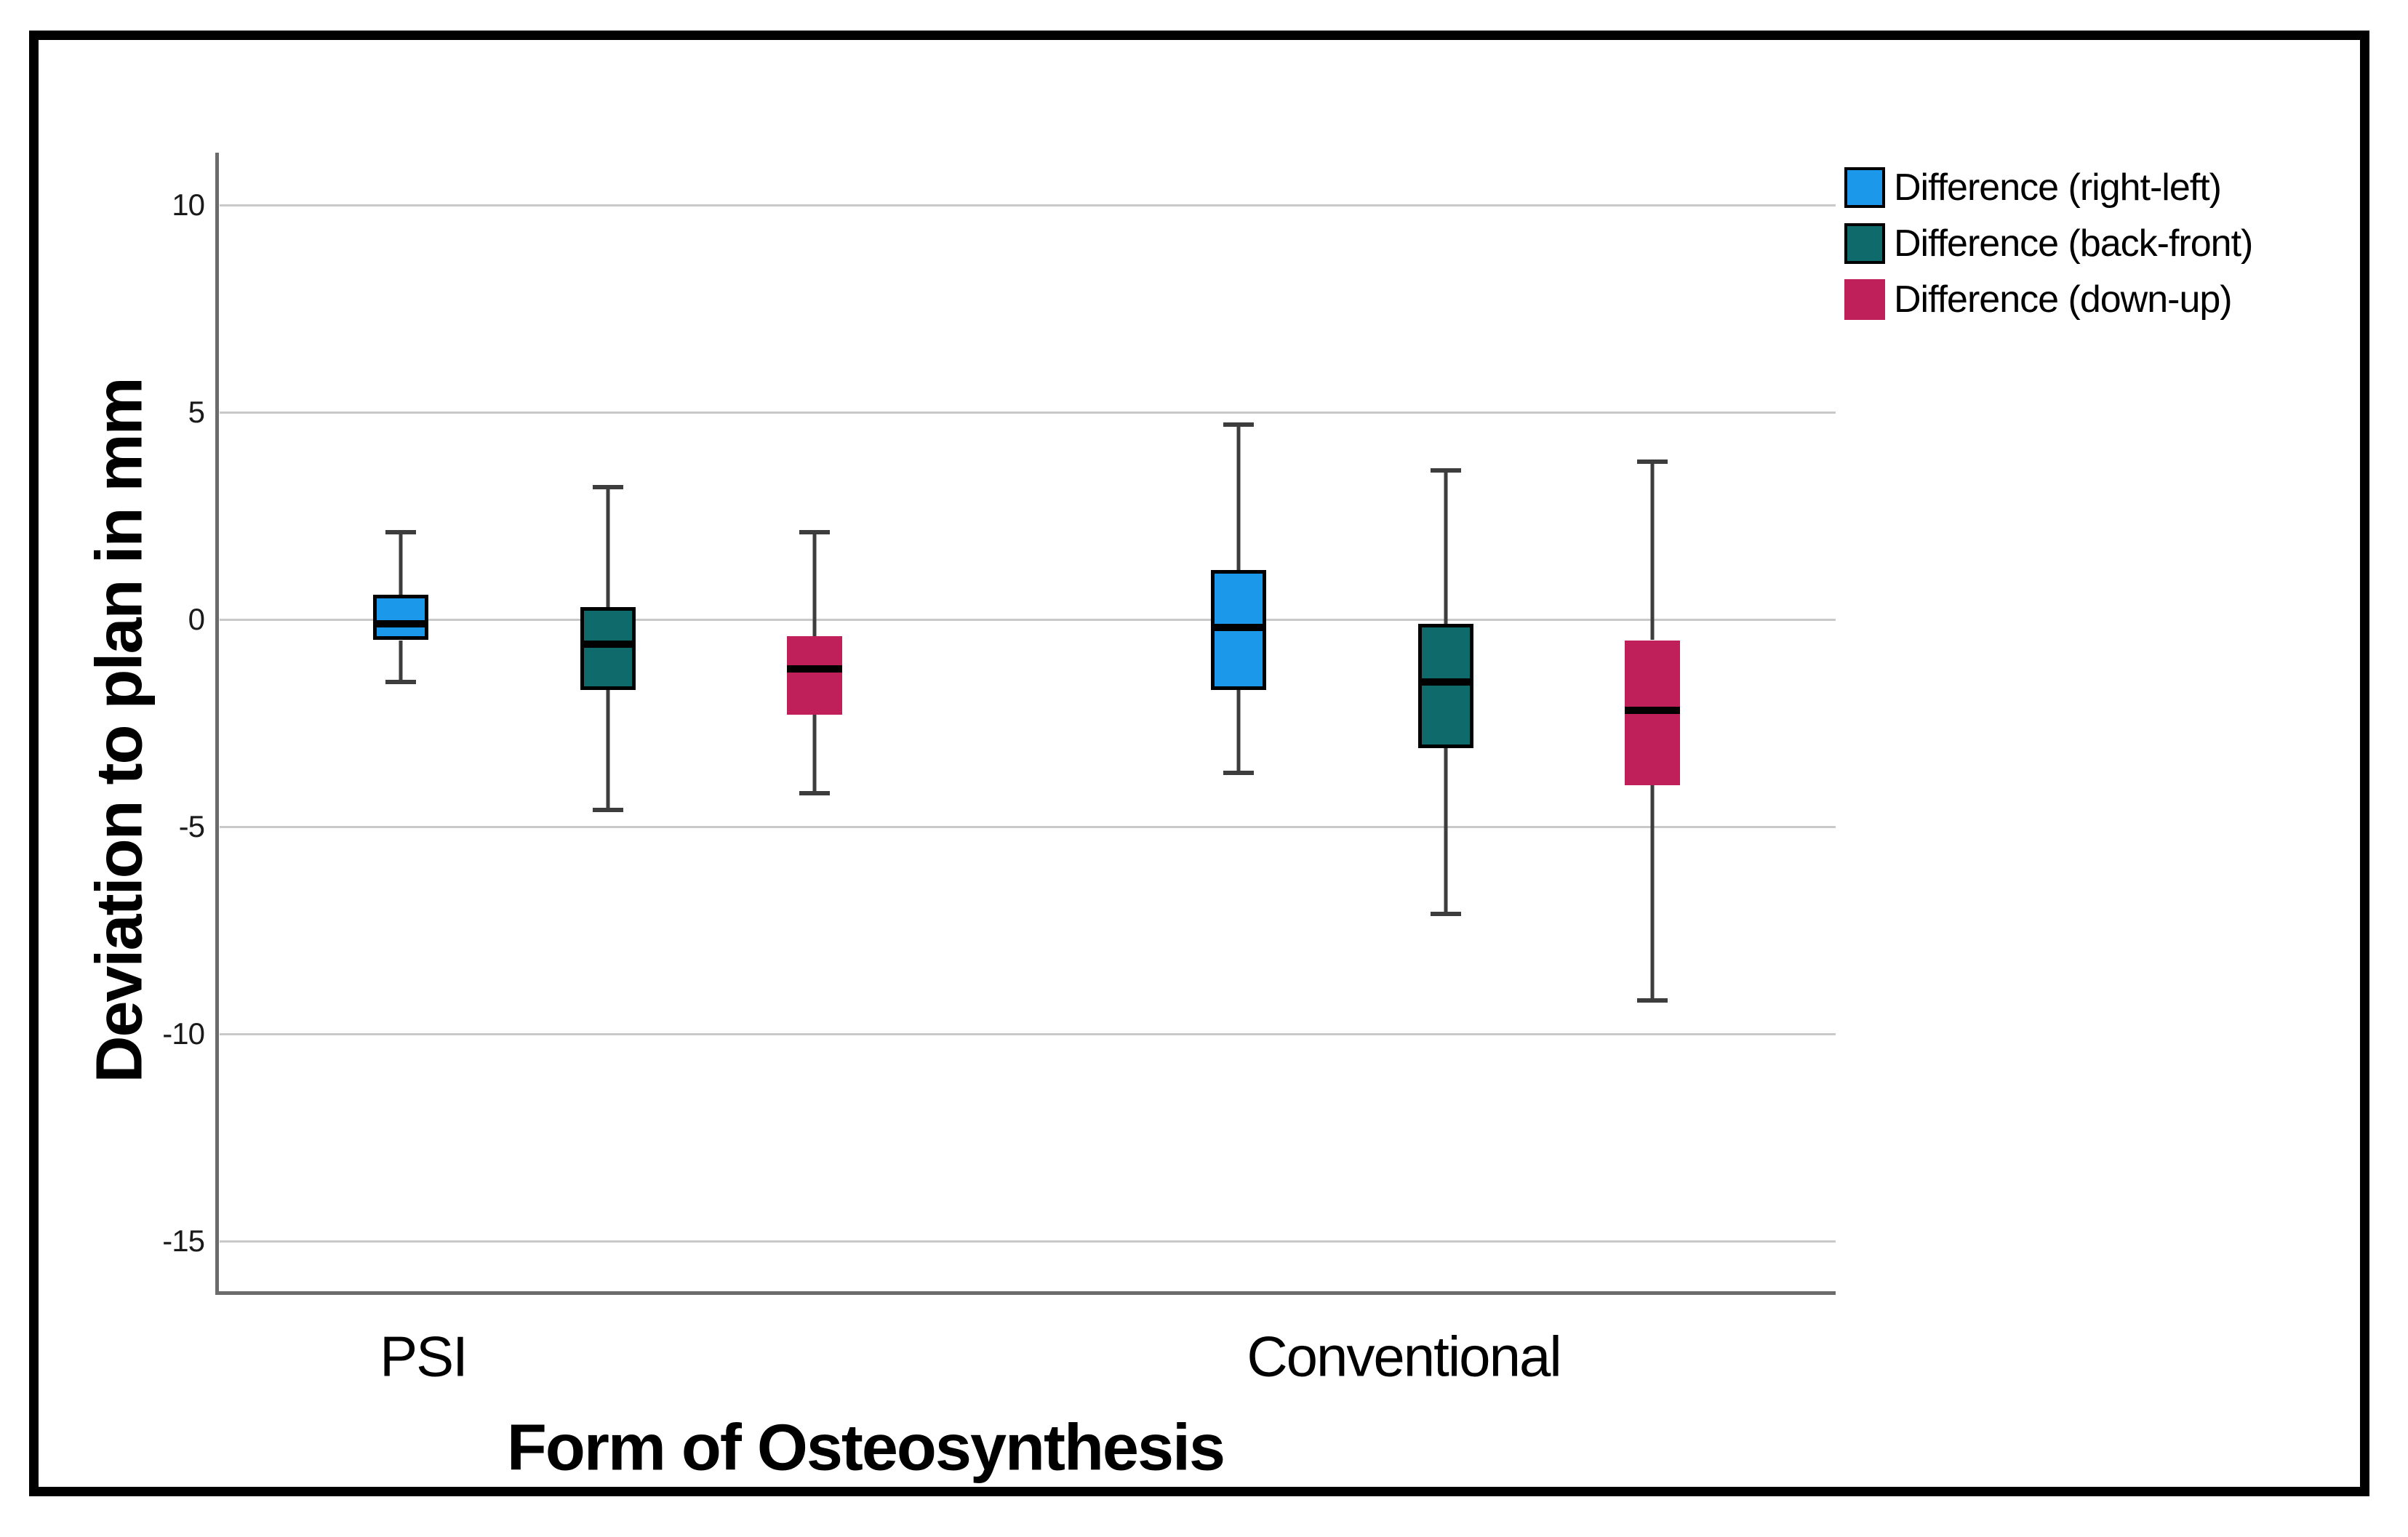 The width and height of the screenshot is (2408, 1537). What do you see at coordinates (119, 730) in the screenshot?
I see `y-axis-title: Deviation to plan in mm` at bounding box center [119, 730].